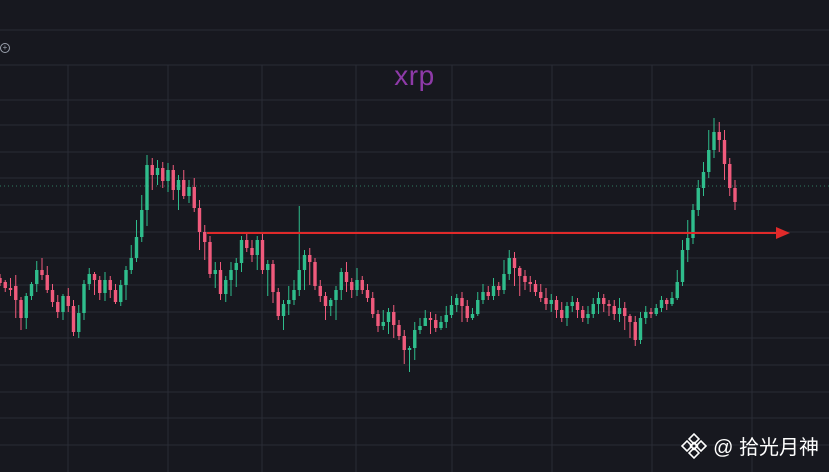 This screenshot has width=829, height=472. Describe the element at coordinates (694, 446) in the screenshot. I see `binance-logo-icon` at that location.